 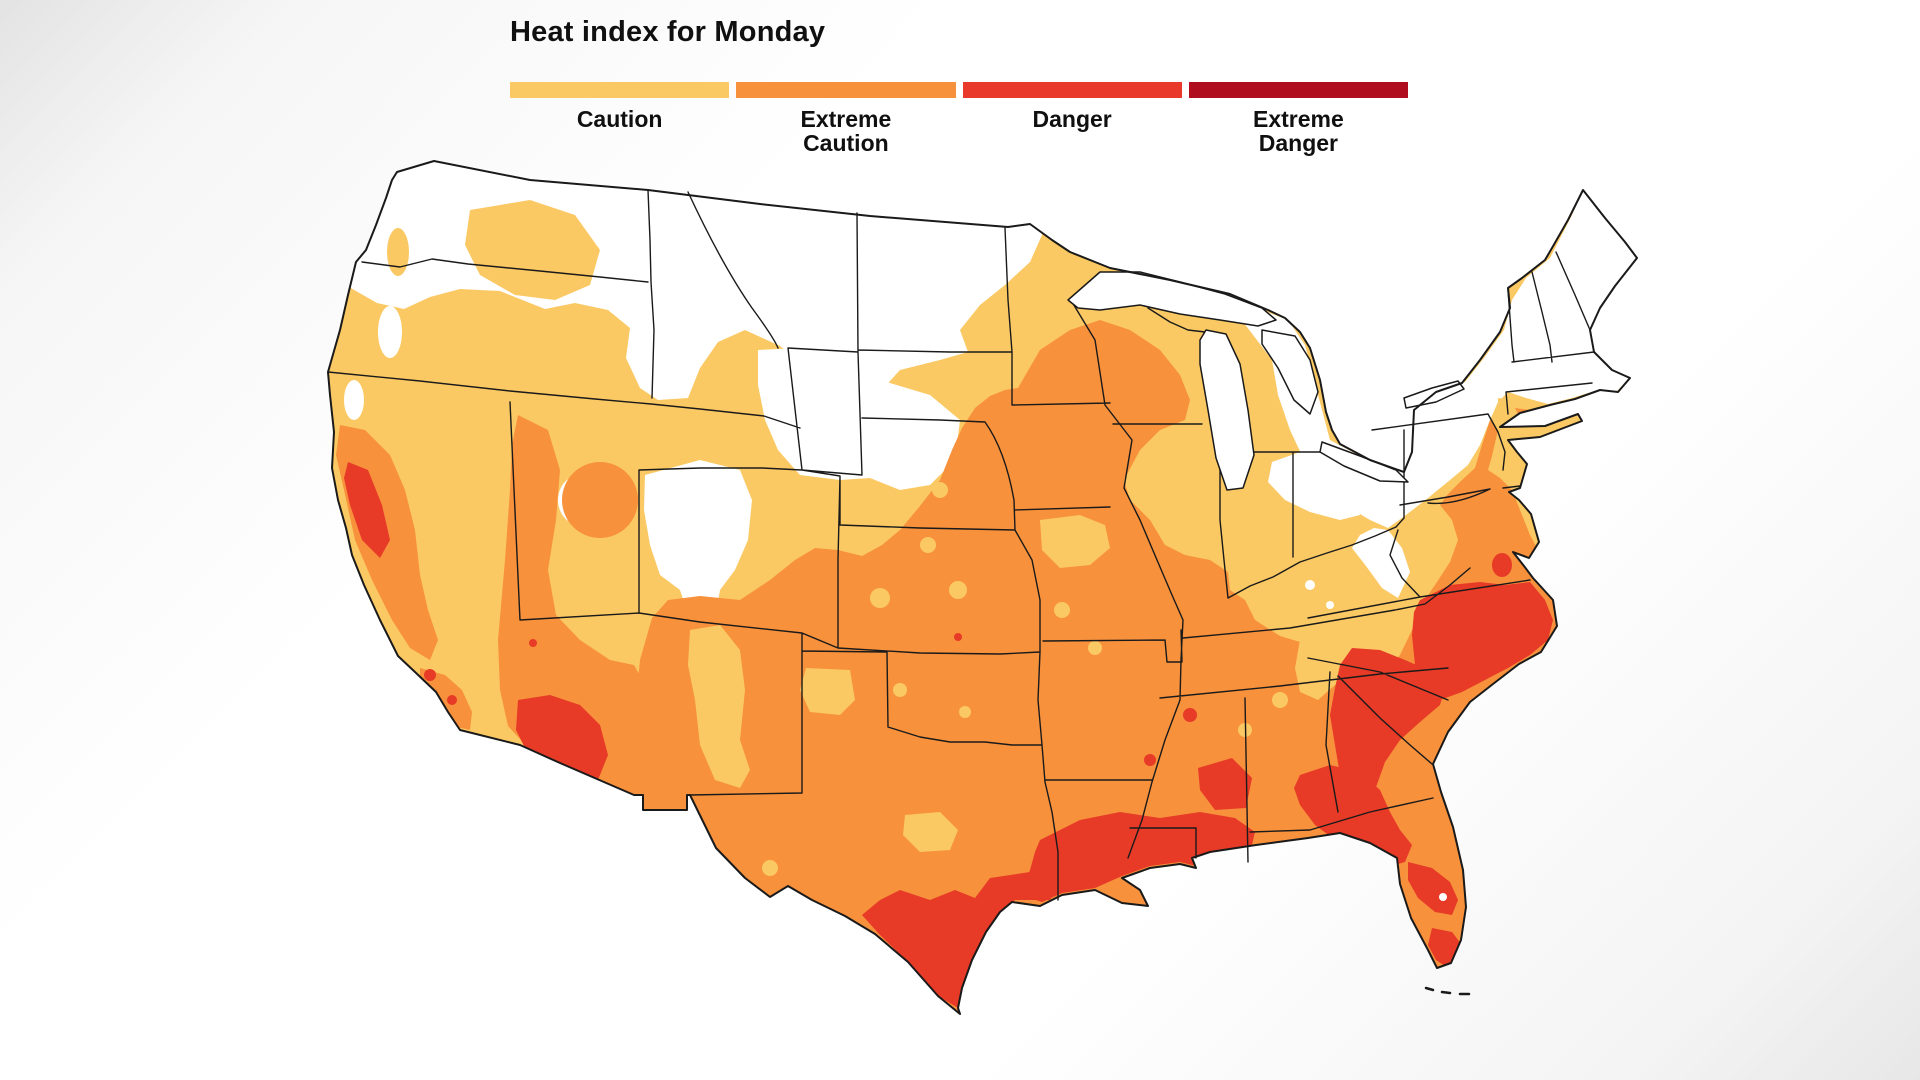 I want to click on legend-label-extreme-caution: Extreme Caution, so click(x=846, y=131).